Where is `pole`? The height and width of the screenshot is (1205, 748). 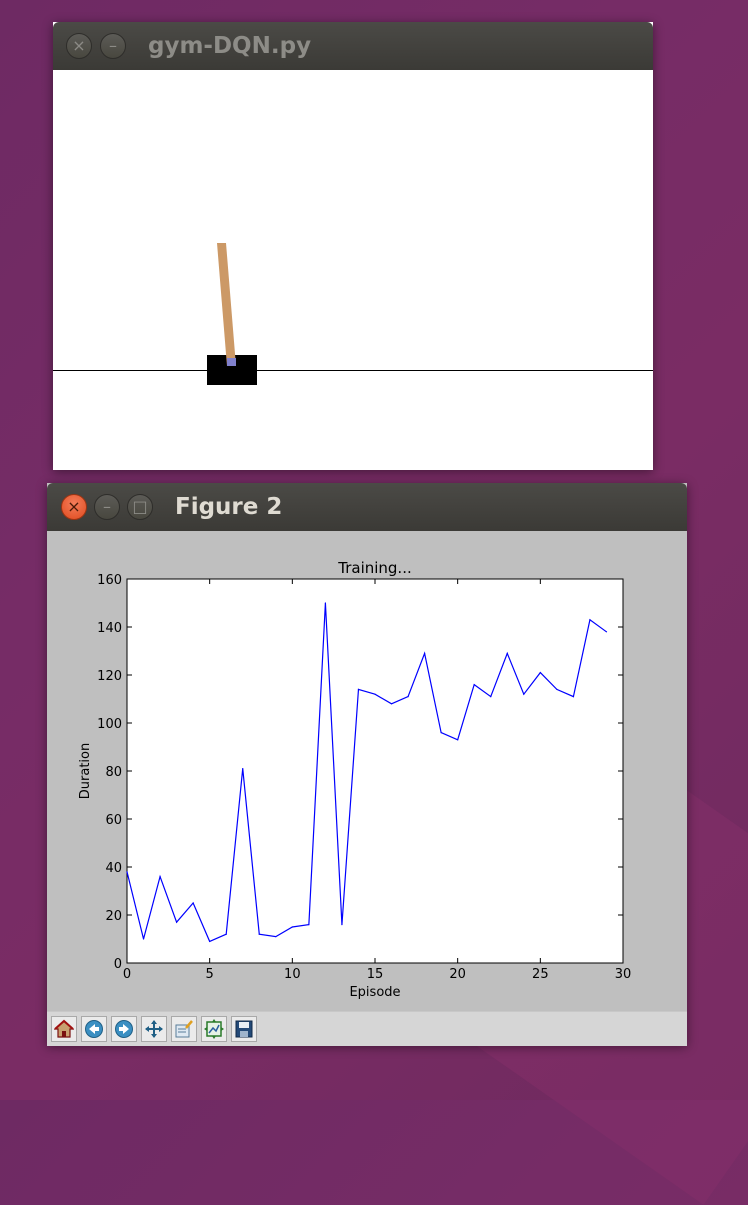
pole is located at coordinates (226, 304).